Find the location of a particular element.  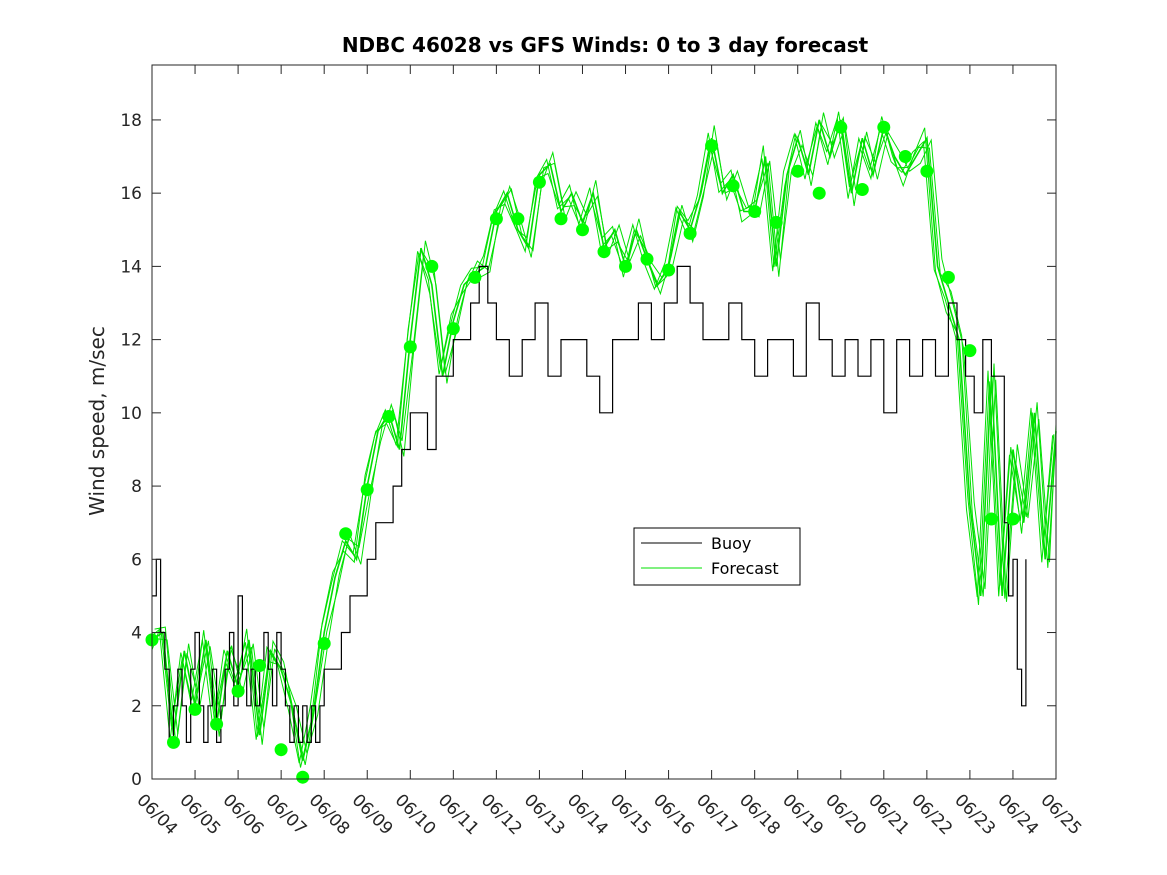

y-tick-label: 0 is located at coordinates (136, 780).